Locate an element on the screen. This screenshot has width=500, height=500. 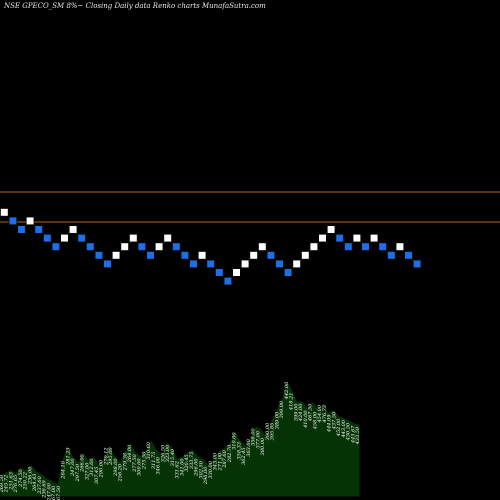
volume-price-label: 282.70 is located at coordinates (230, 453).